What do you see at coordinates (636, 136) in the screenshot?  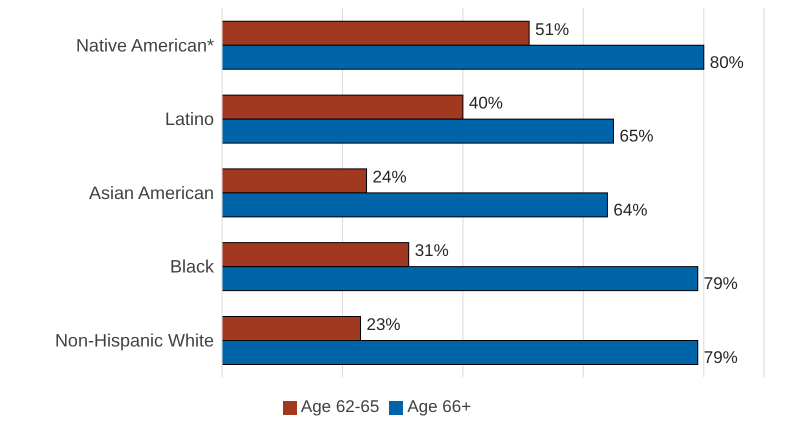 I see `data-label: 65%` at bounding box center [636, 136].